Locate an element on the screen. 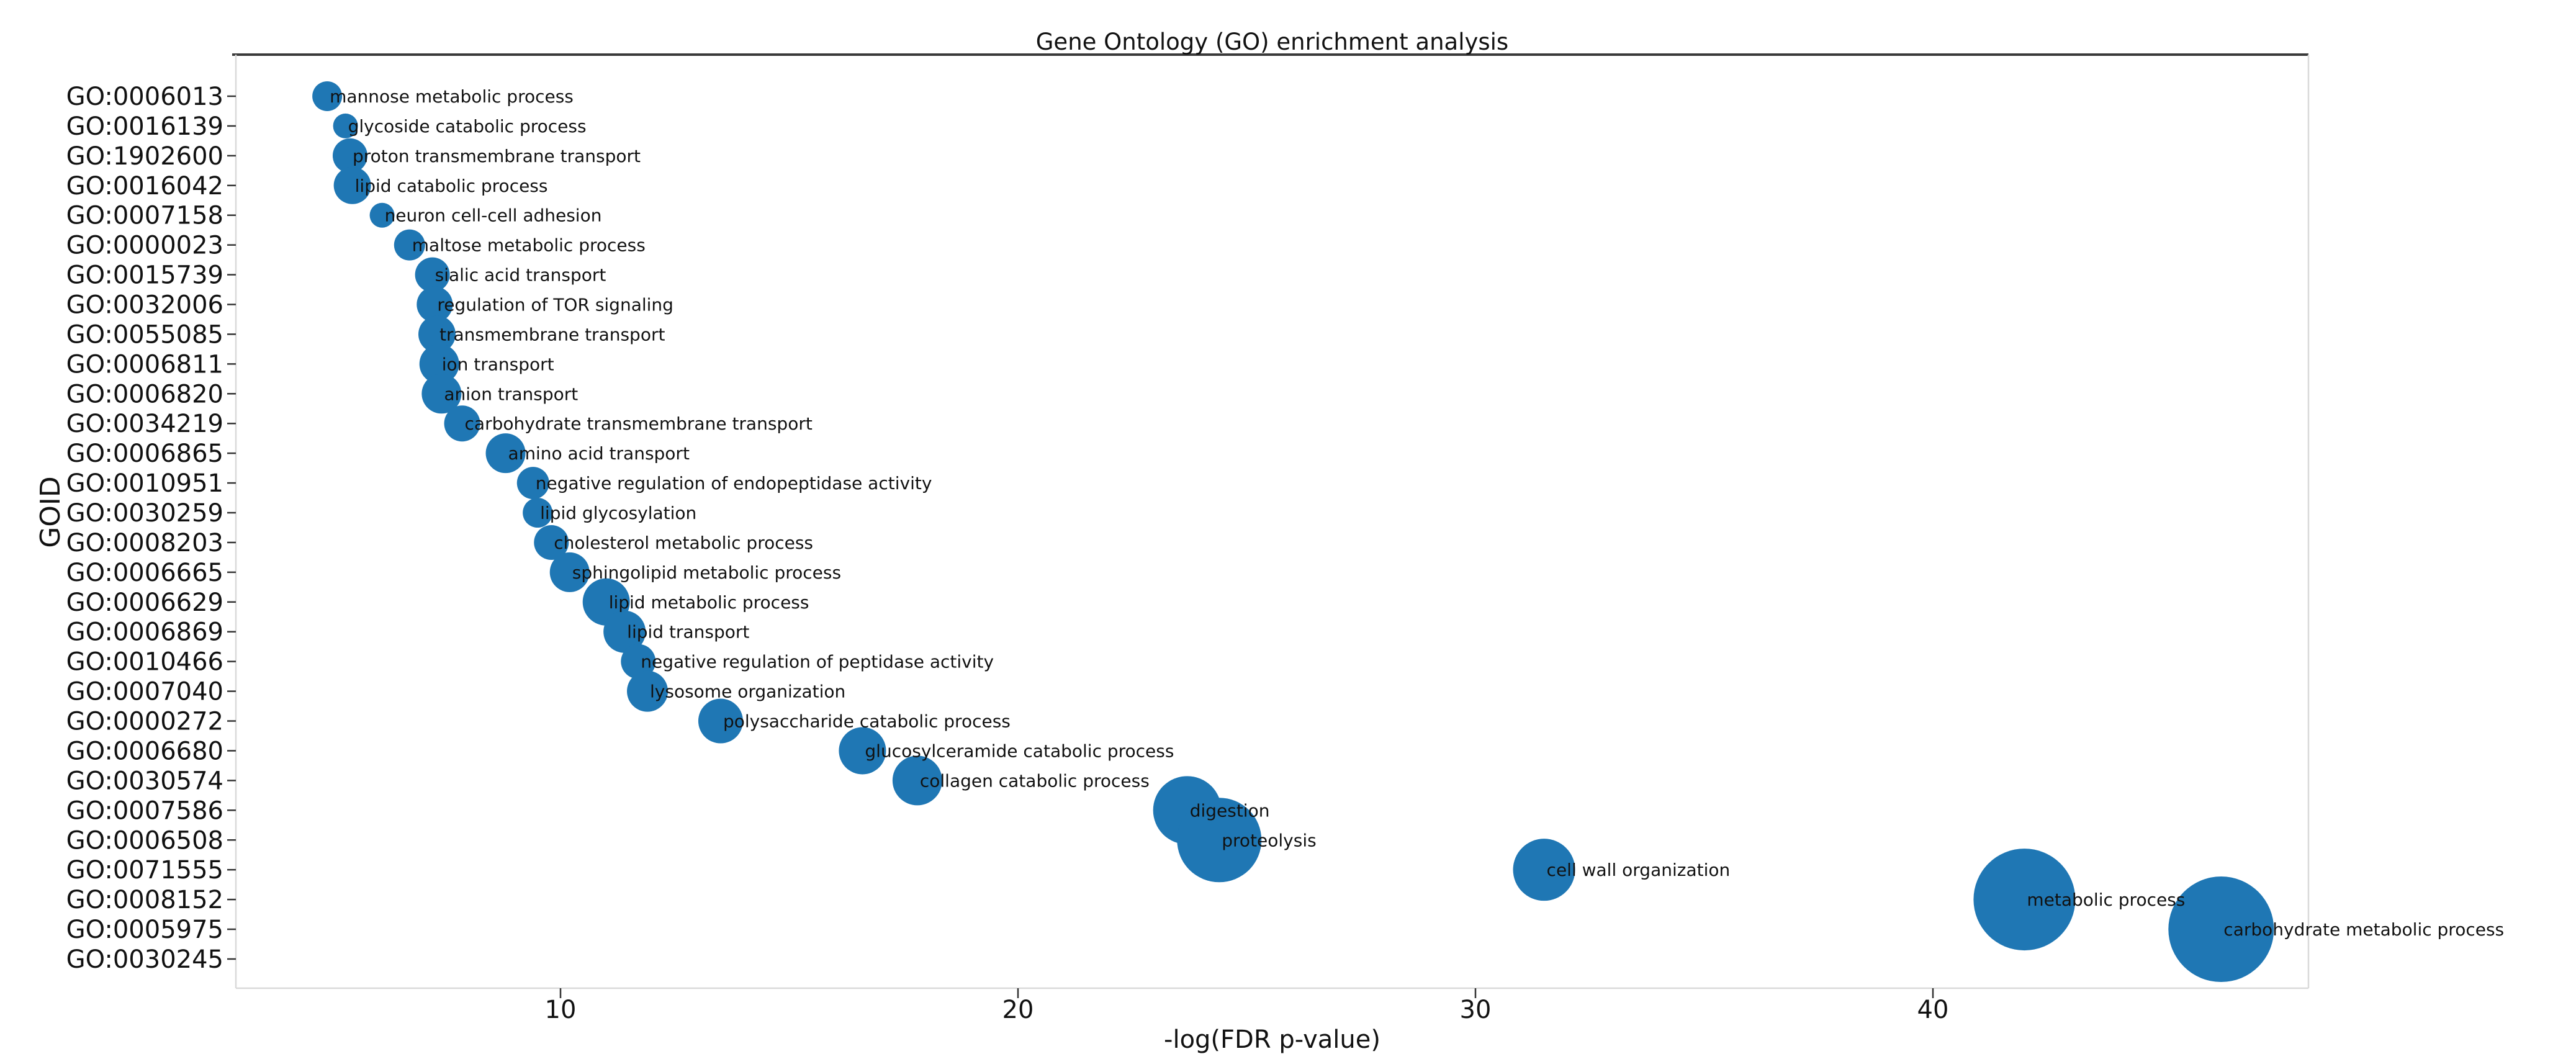  x-tick-label: 10 is located at coordinates (561, 1010).